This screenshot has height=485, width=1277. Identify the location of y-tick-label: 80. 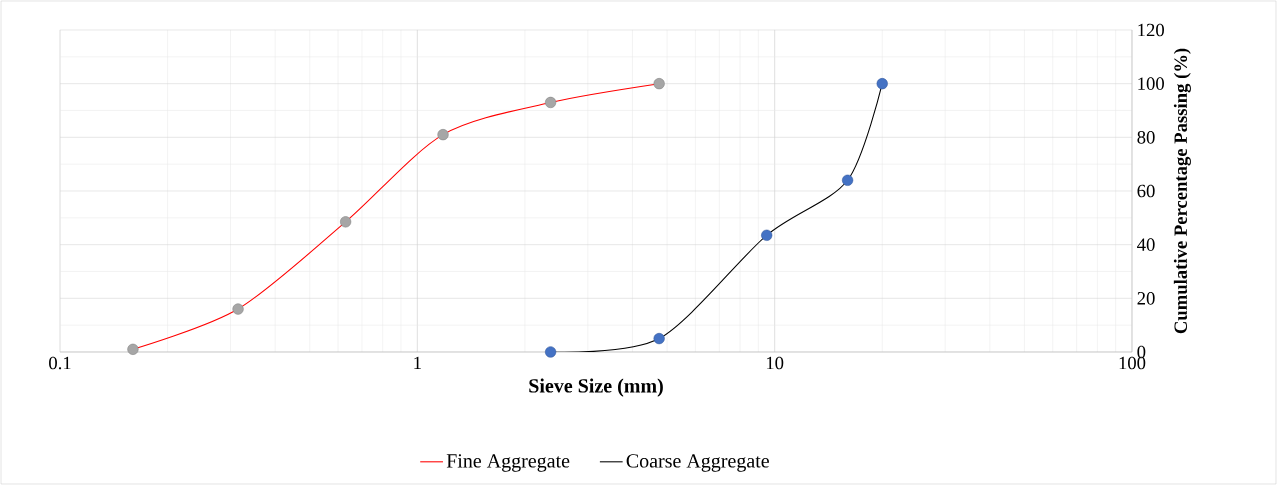
(1146, 137).